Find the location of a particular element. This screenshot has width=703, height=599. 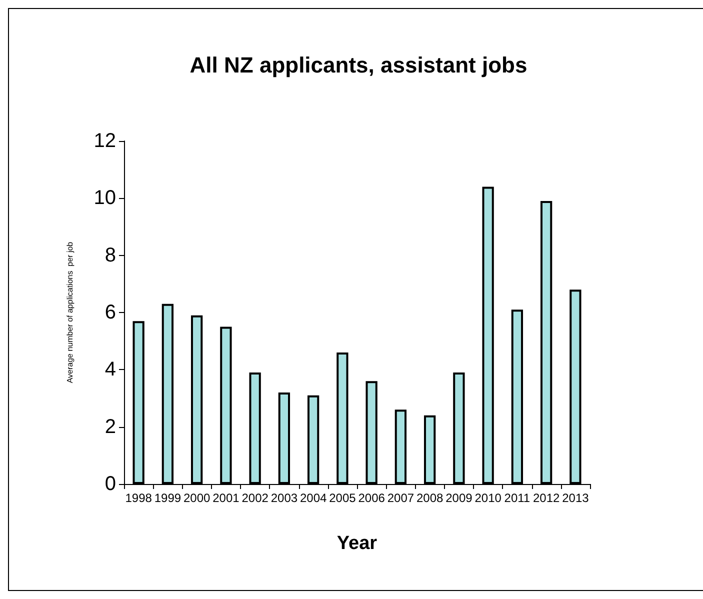

x-tick-label: 2012 is located at coordinates (546, 498).